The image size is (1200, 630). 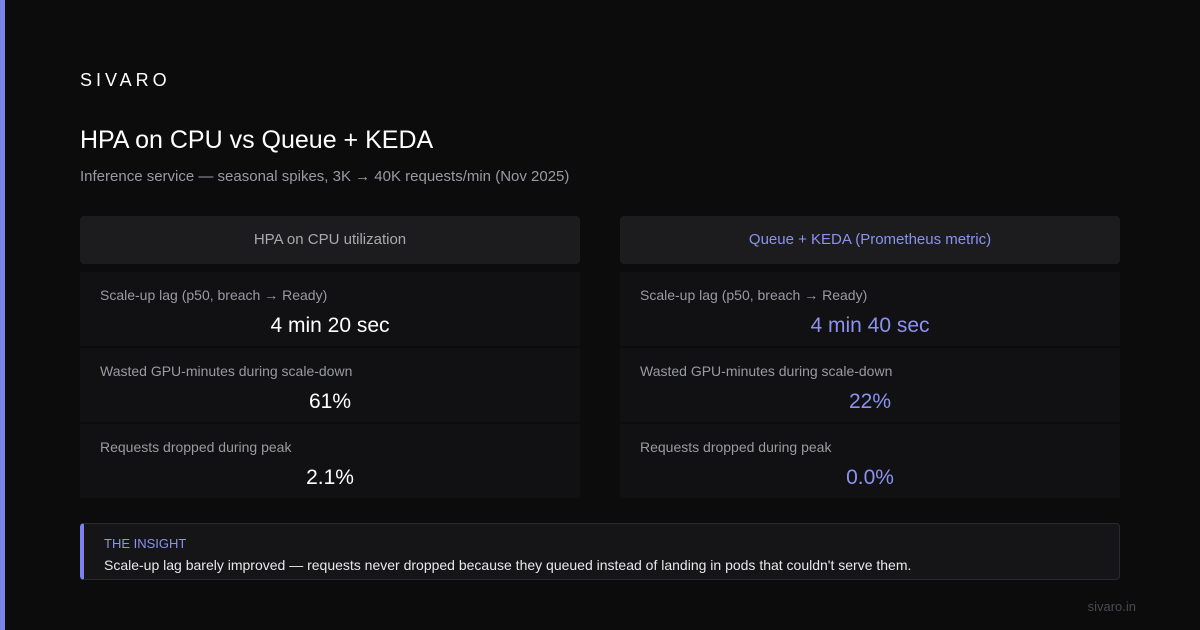 What do you see at coordinates (330, 325) in the screenshot?
I see `metric-value: 4 min 20 sec` at bounding box center [330, 325].